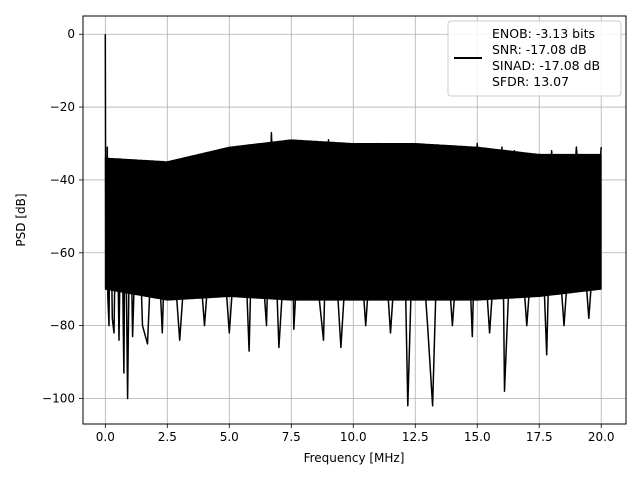 This screenshot has height=480, width=640. What do you see at coordinates (543, 33) in the screenshot?
I see `legend-enob: ENOB: -3.13 bits` at bounding box center [543, 33].